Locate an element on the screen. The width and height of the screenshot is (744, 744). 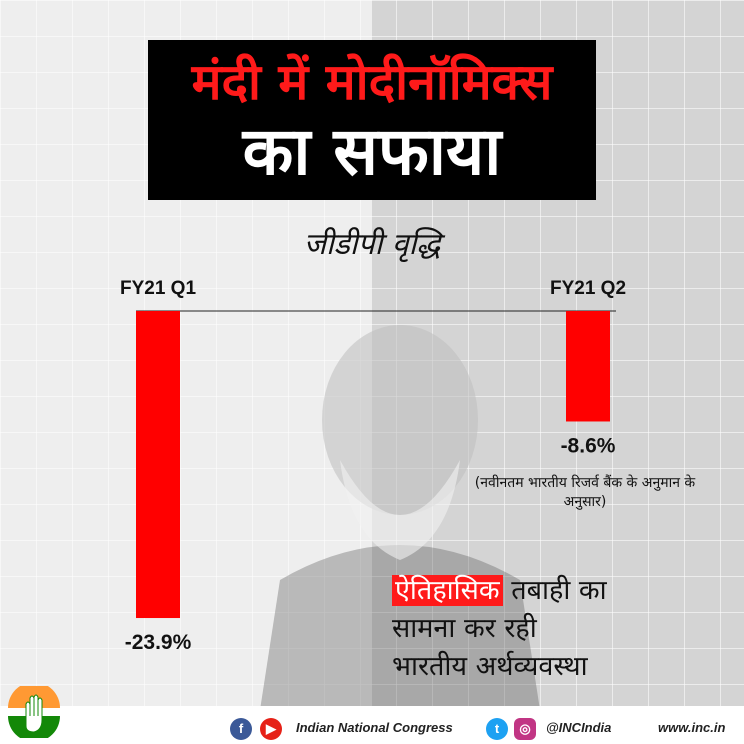
category-label-1: FY21 Q1 is located at coordinates (158, 288).